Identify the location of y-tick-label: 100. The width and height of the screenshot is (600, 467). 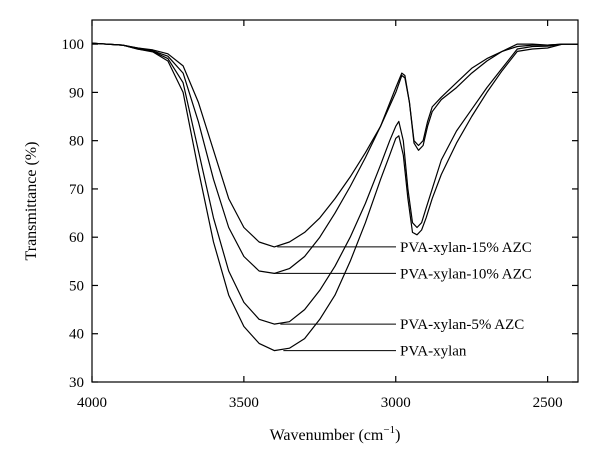
(73, 45).